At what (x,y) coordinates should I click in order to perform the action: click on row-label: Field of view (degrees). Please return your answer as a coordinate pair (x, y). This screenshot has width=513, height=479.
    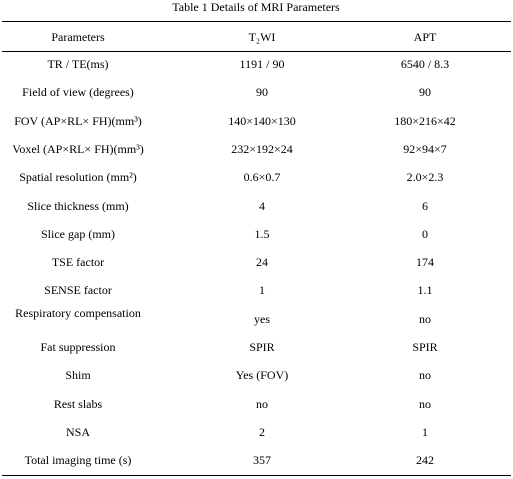
    Looking at the image, I should click on (78, 92).